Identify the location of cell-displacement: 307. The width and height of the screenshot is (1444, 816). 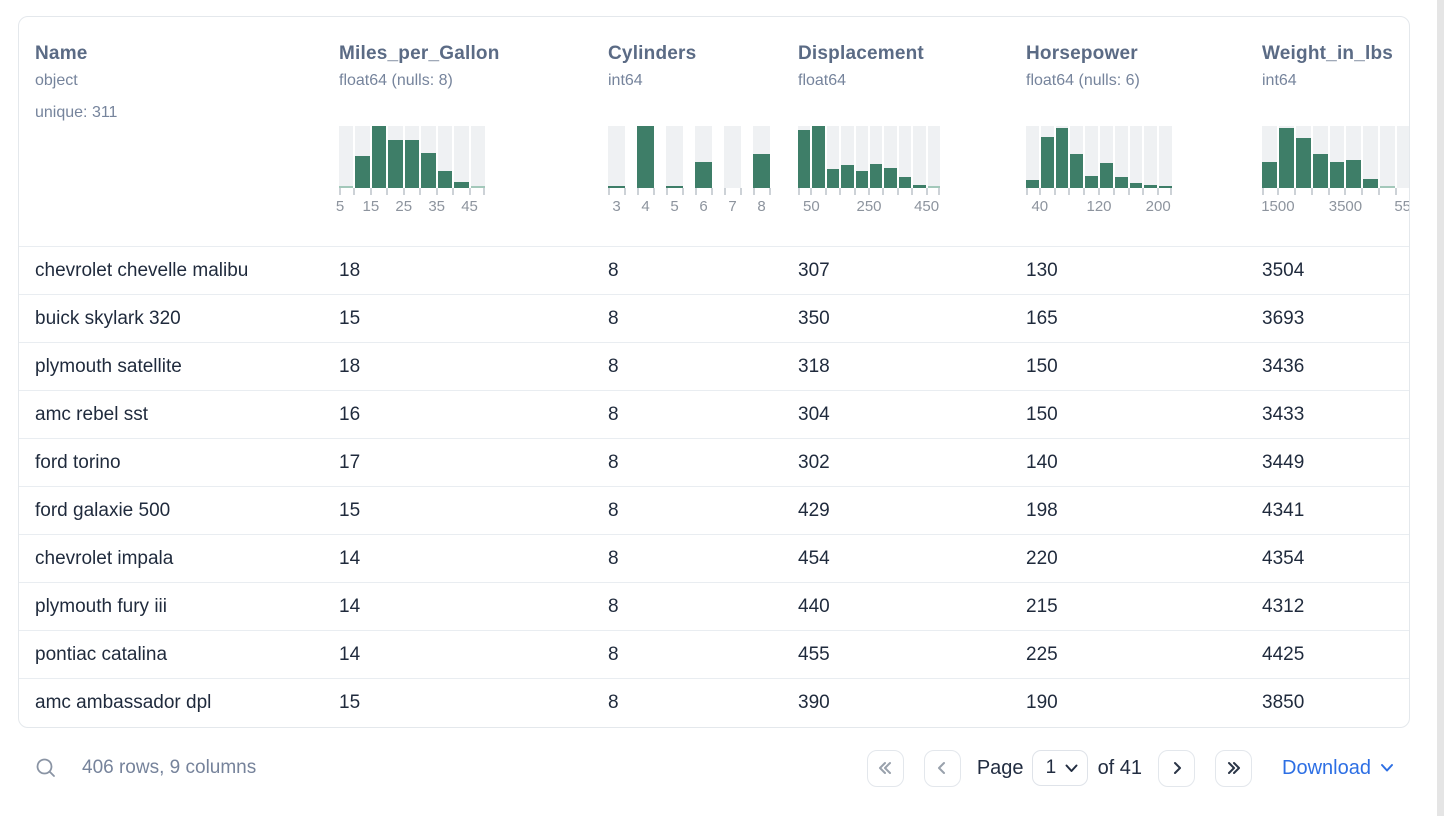
(814, 270).